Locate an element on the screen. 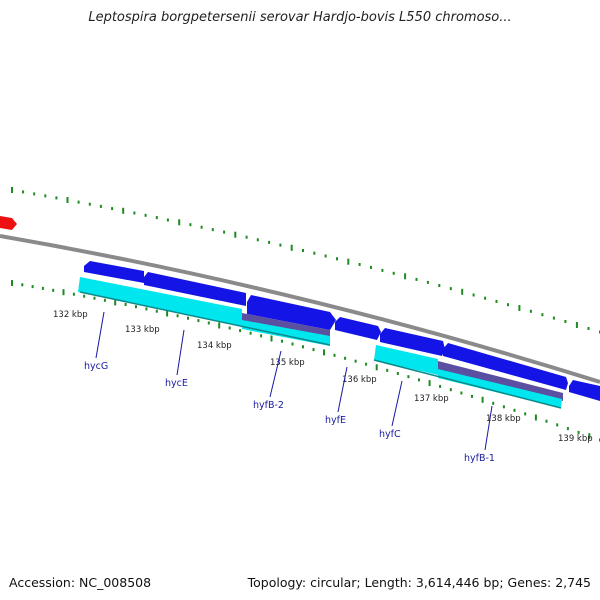  red-feature-arrow is located at coordinates (8, 223).